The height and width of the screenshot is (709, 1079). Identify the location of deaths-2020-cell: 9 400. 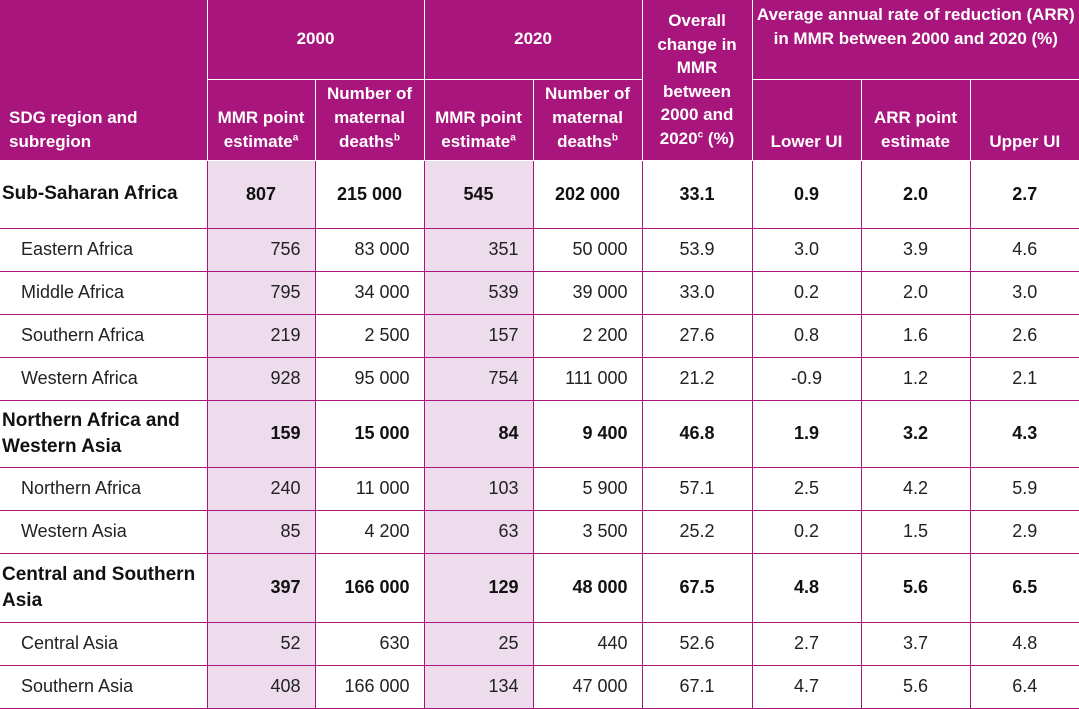
(588, 434).